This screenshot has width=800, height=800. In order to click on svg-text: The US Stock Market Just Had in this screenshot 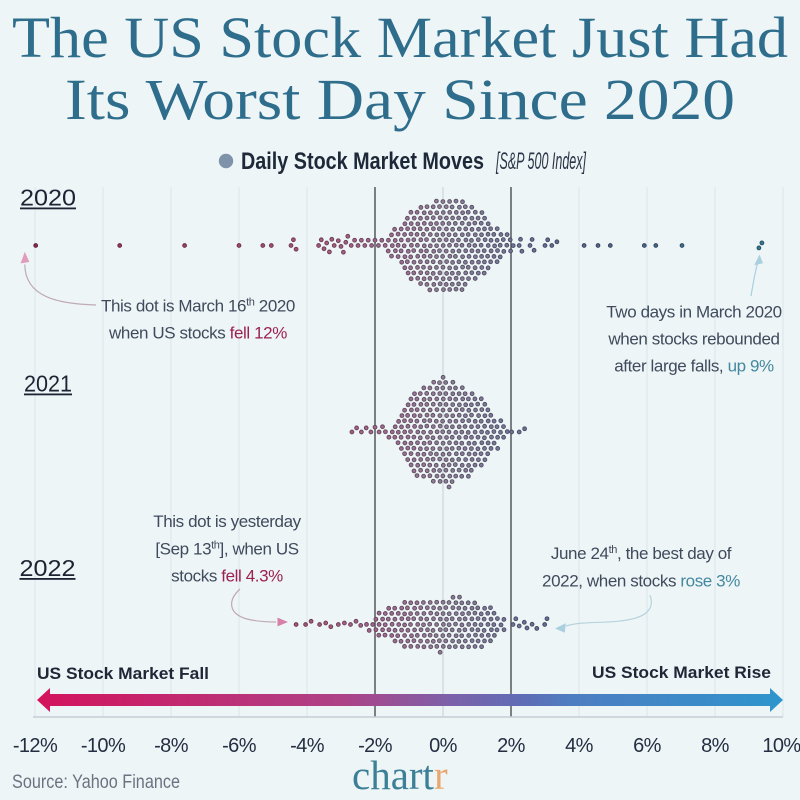, I will do `click(400, 37)`.